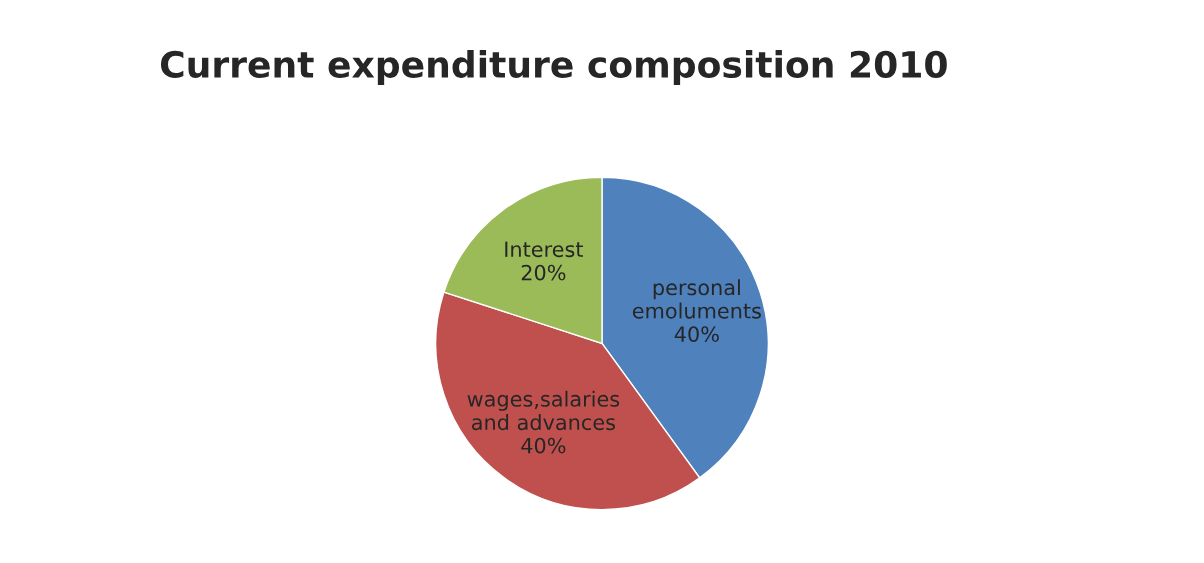 The image size is (1204, 563). Describe the element at coordinates (544, 249) in the screenshot. I see `slice-label: Interest` at that location.